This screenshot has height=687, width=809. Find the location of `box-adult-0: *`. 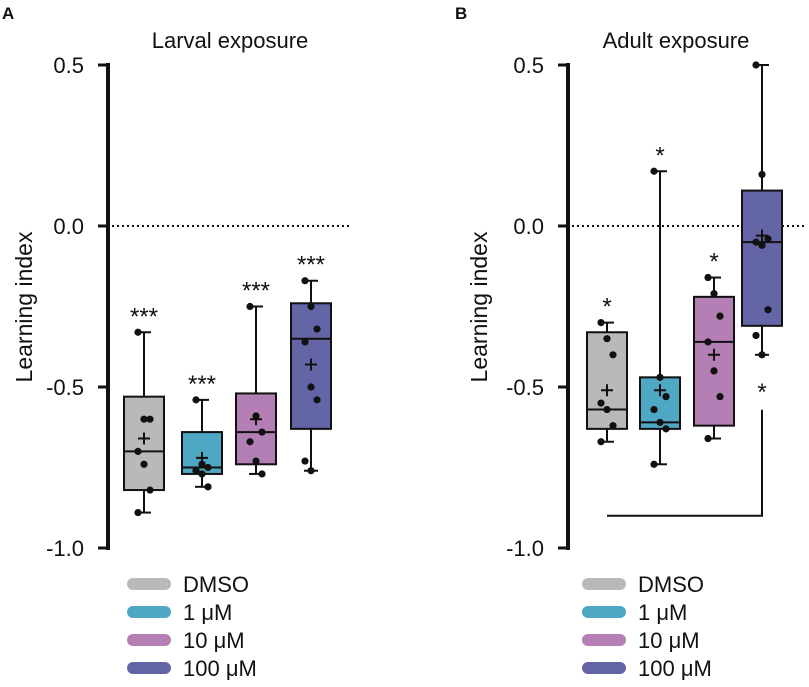

box-adult-0: * is located at coordinates (607, 370).